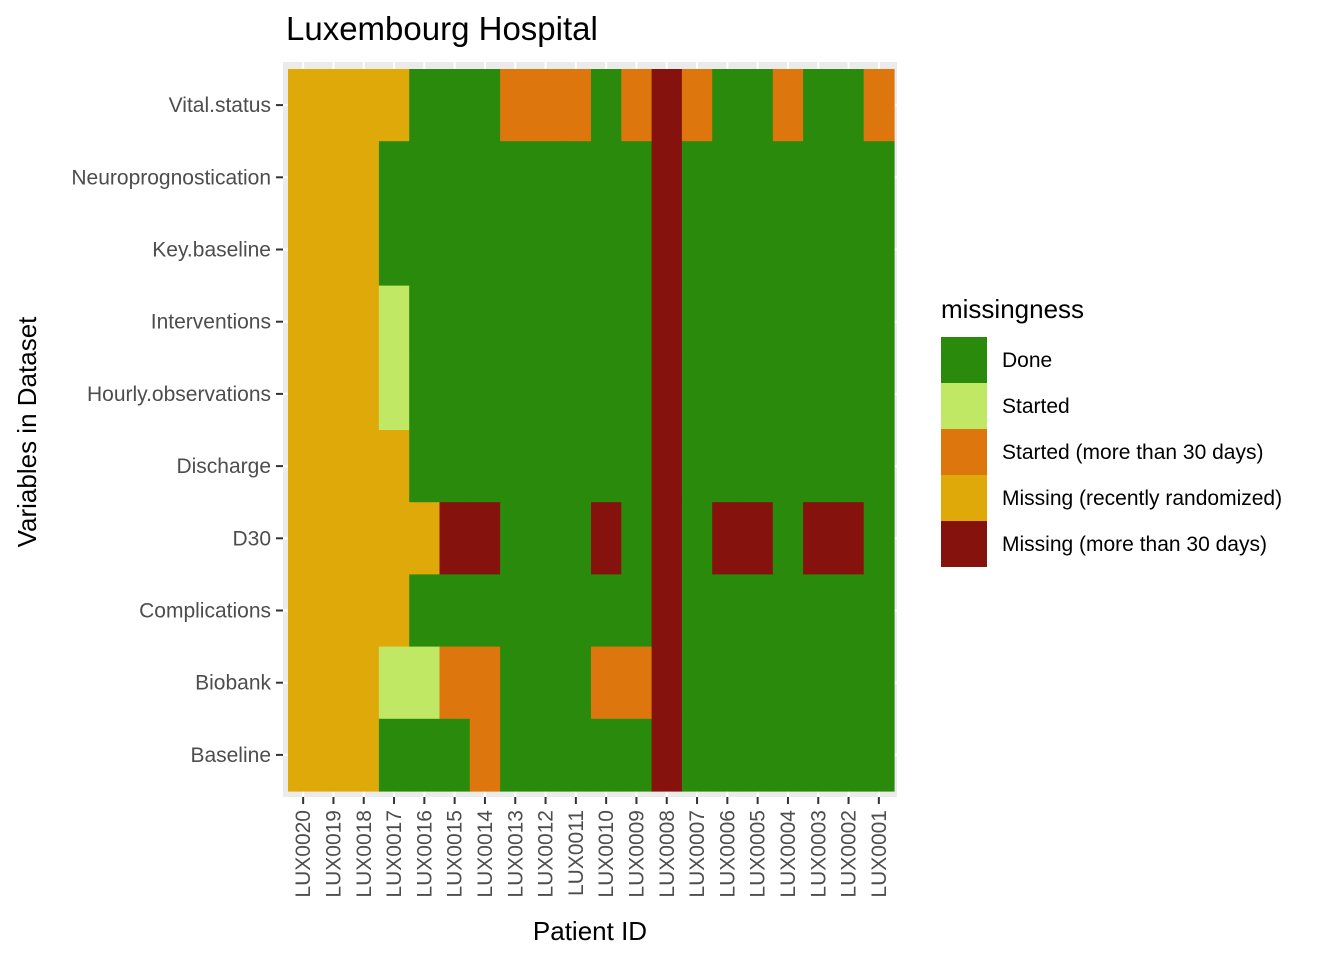  What do you see at coordinates (727, 854) in the screenshot?
I see `x-tick-label: LUX0006` at bounding box center [727, 854].